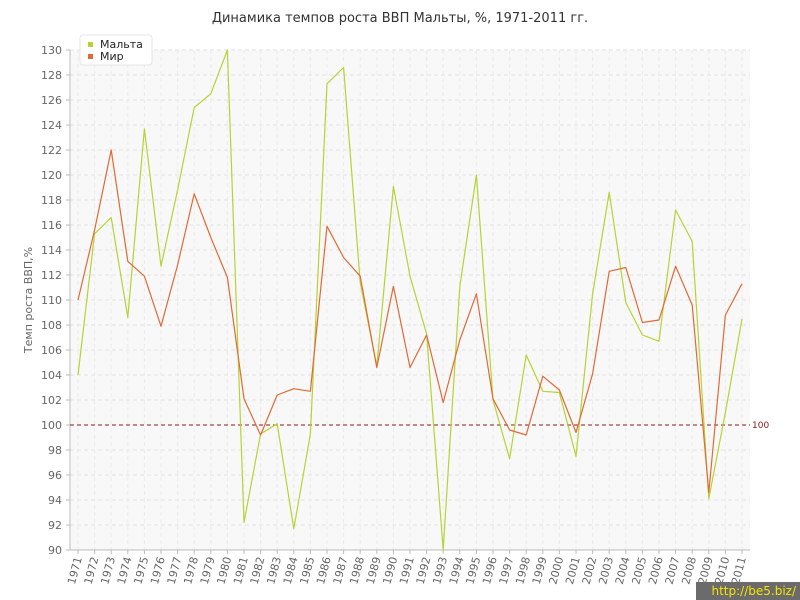 The image size is (800, 600). Describe the element at coordinates (55, 475) in the screenshot. I see `y-tick-label: 96` at that location.